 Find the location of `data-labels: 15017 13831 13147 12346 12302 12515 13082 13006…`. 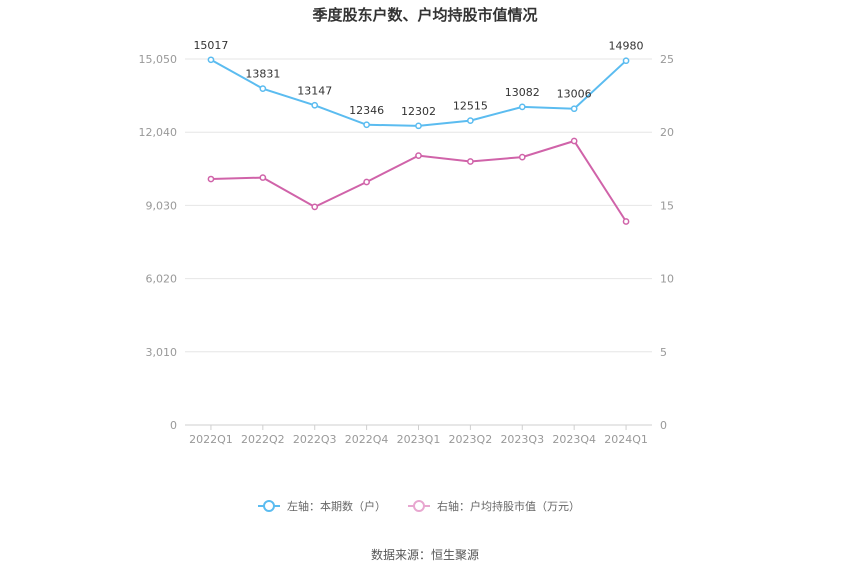

data-labels: 15017 13831 13147 12346 12302 12515 13082 13006… is located at coordinates (418, 78).